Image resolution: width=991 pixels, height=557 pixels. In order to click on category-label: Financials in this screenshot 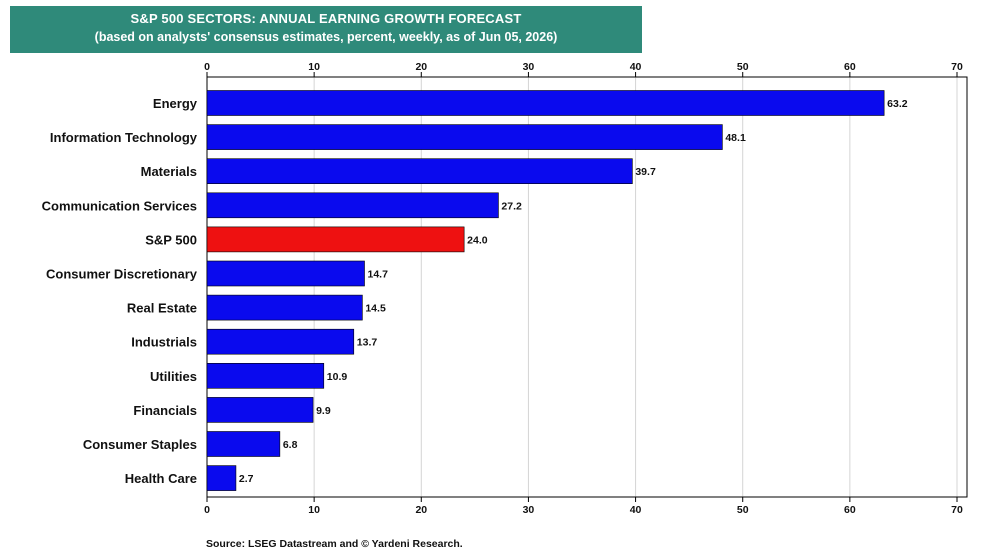, I will do `click(165, 410)`.